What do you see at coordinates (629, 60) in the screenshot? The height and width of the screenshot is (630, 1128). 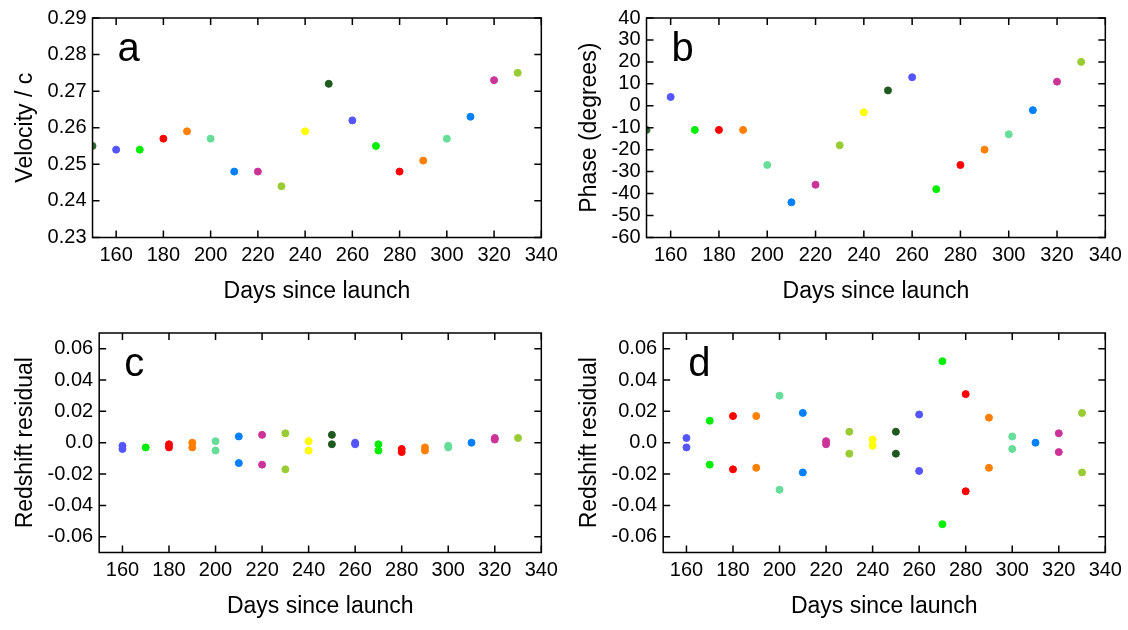 I see `y-tick-label: 20` at bounding box center [629, 60].